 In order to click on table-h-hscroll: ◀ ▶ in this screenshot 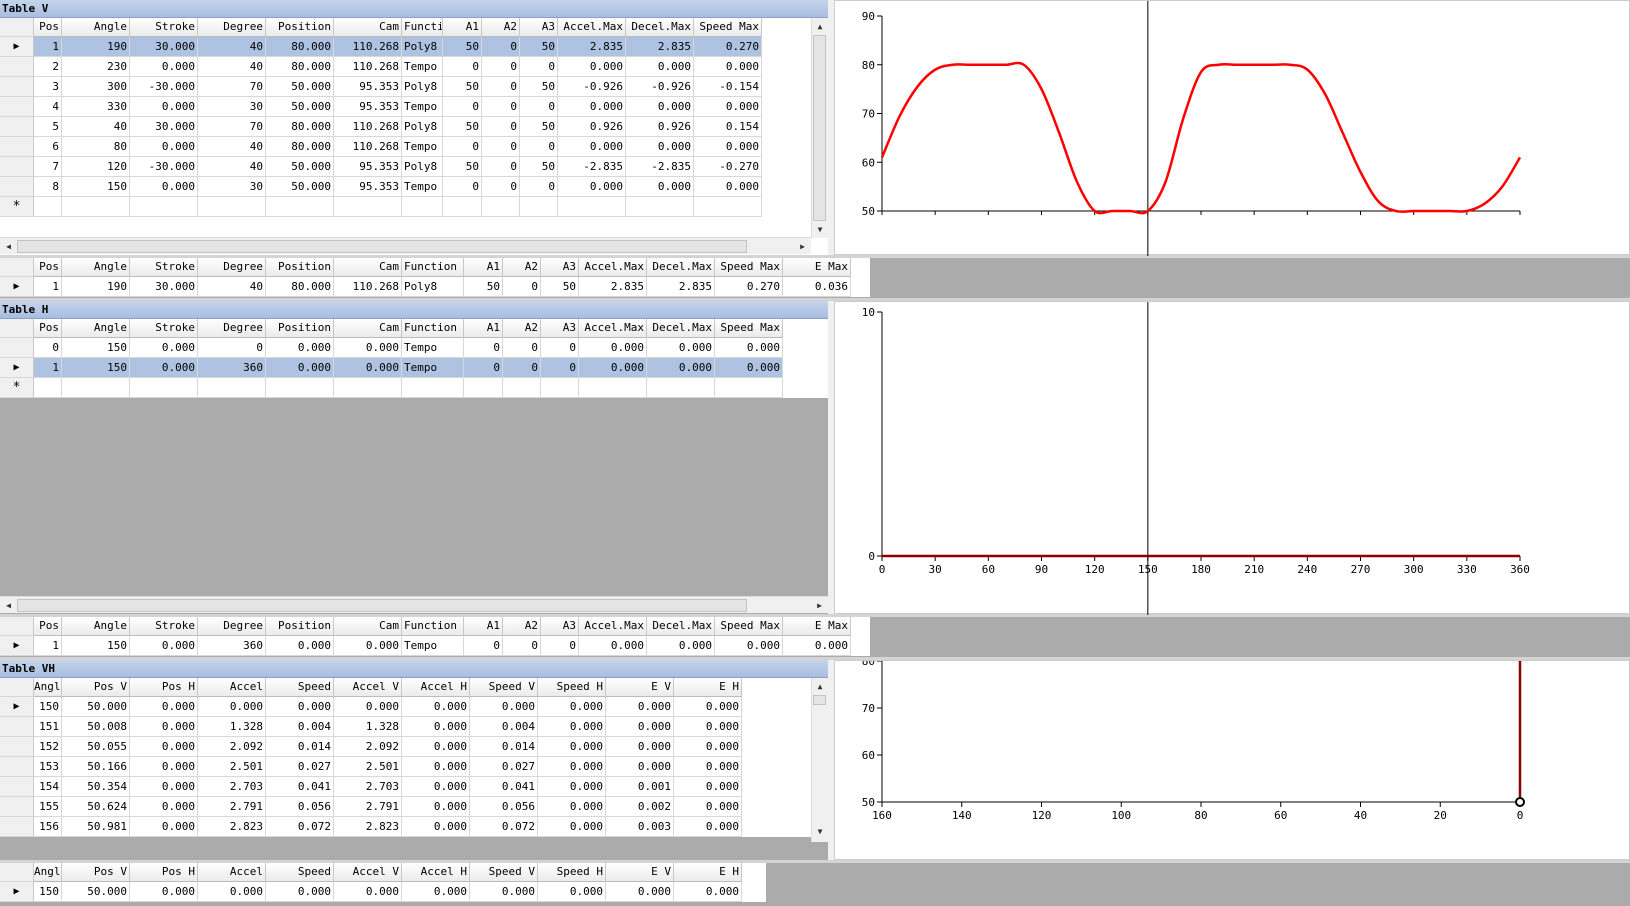, I will do `click(414, 604)`.